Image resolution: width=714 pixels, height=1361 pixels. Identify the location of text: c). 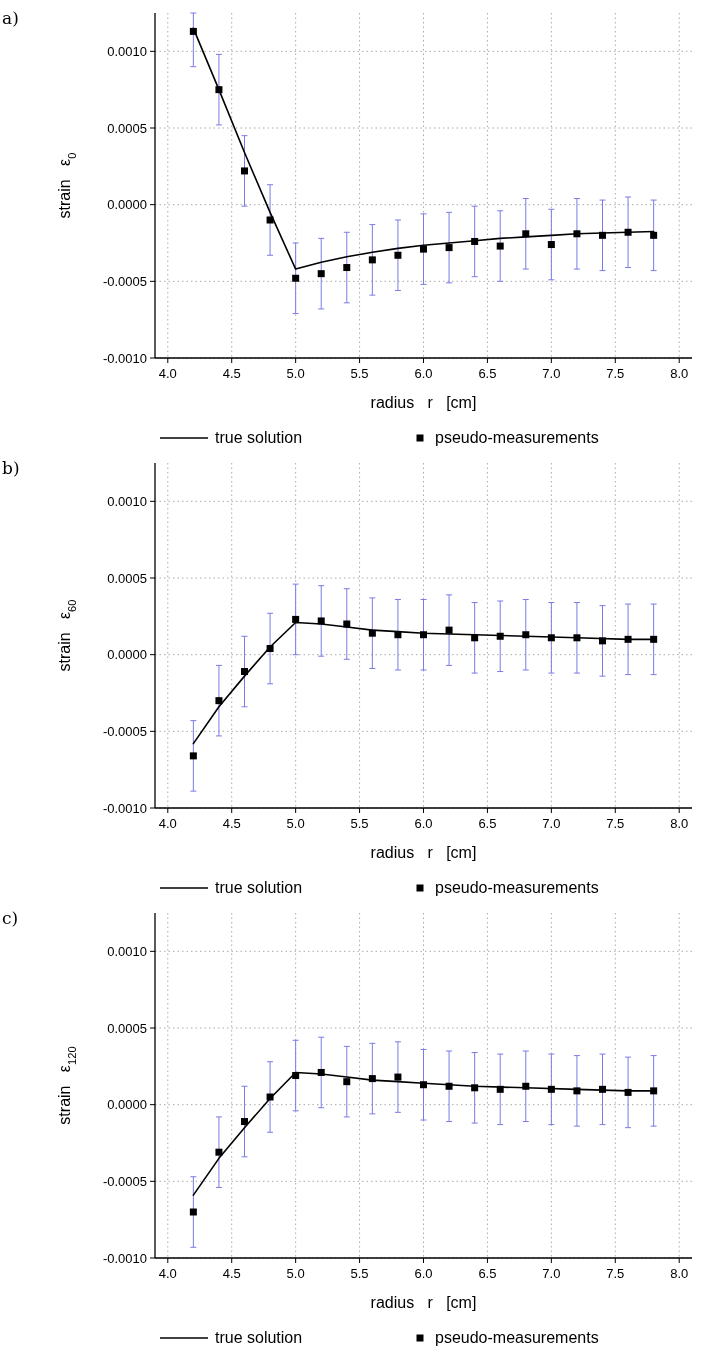
(10, 918).